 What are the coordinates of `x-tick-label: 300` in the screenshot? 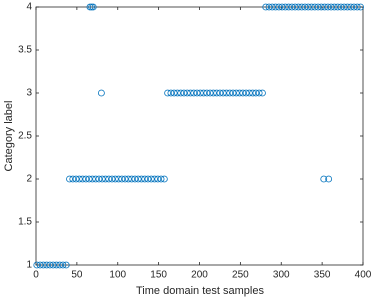 It's located at (281, 275).